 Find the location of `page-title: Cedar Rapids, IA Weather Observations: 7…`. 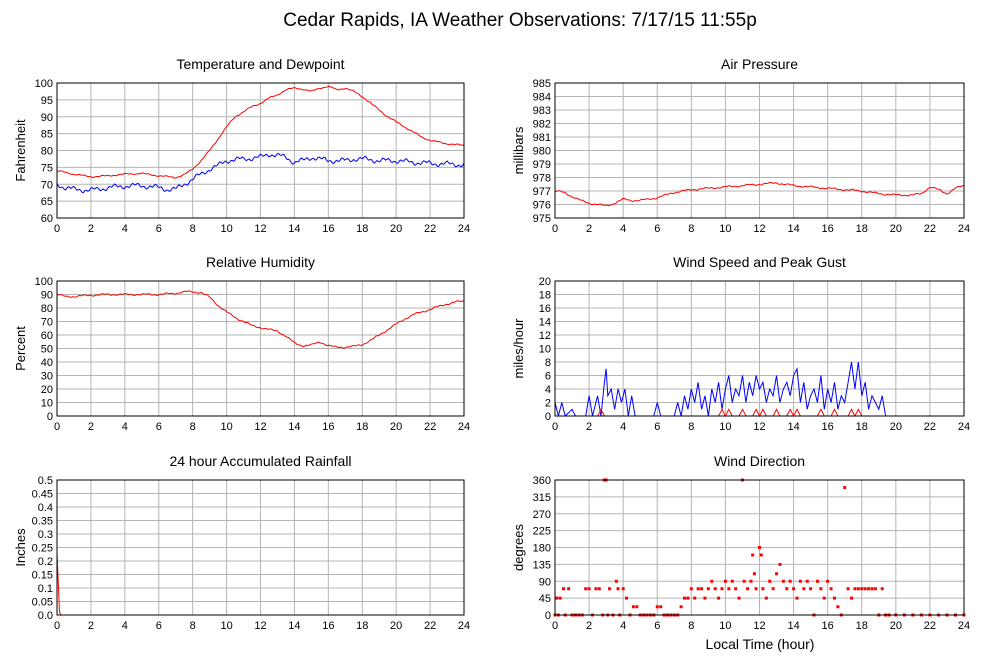

page-title: Cedar Rapids, IA Weather Observations: 7… is located at coordinates (520, 20).